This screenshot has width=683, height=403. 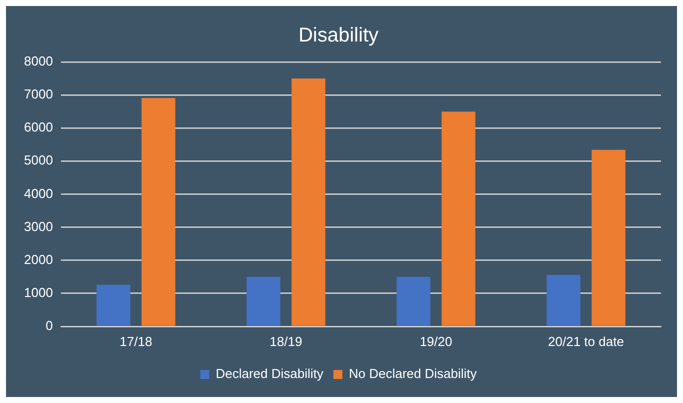 I want to click on x-tick-label: 18/19, so click(x=286, y=341).